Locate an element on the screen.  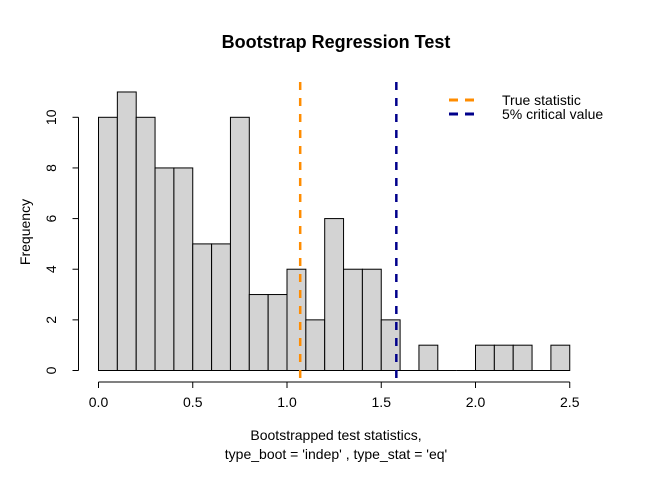
x-axis-tick-label: 1.0 is located at coordinates (287, 402).